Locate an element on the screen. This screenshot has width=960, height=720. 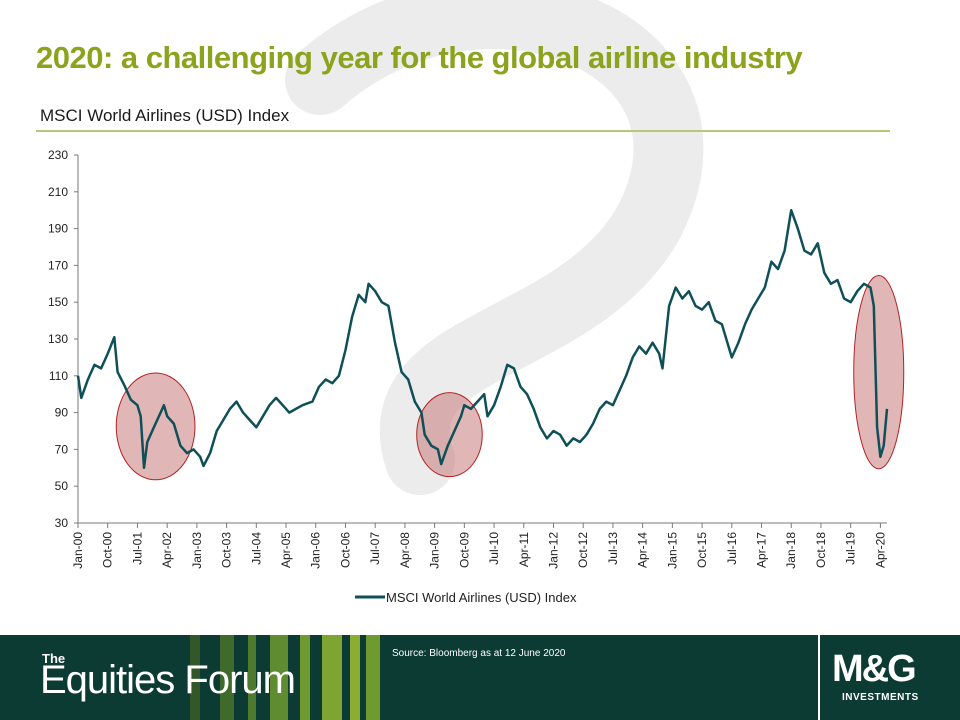
x-tick-label: Jan-06 is located at coordinates (316, 550).